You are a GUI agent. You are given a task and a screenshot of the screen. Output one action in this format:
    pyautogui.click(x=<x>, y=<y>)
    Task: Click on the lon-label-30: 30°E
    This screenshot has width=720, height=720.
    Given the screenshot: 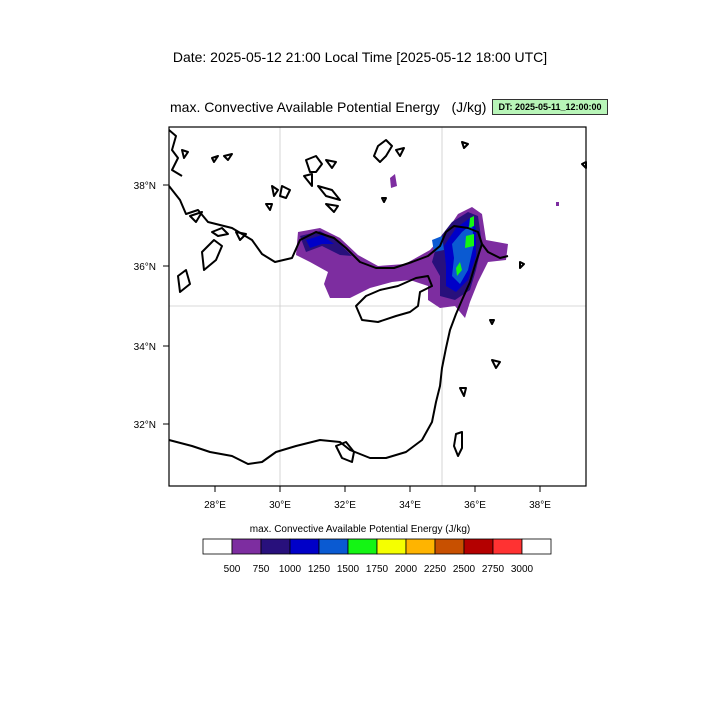 What is the action you would take?
    pyautogui.click(x=280, y=505)
    